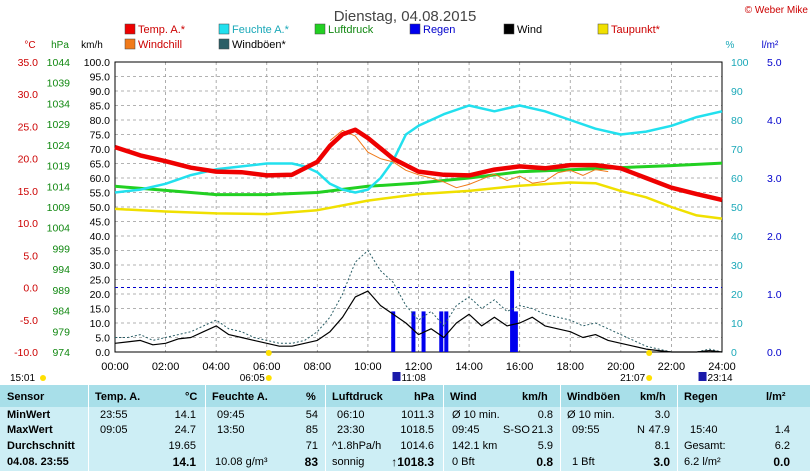 The image size is (810, 471). I want to click on event-time: 21:07, so click(632, 378).